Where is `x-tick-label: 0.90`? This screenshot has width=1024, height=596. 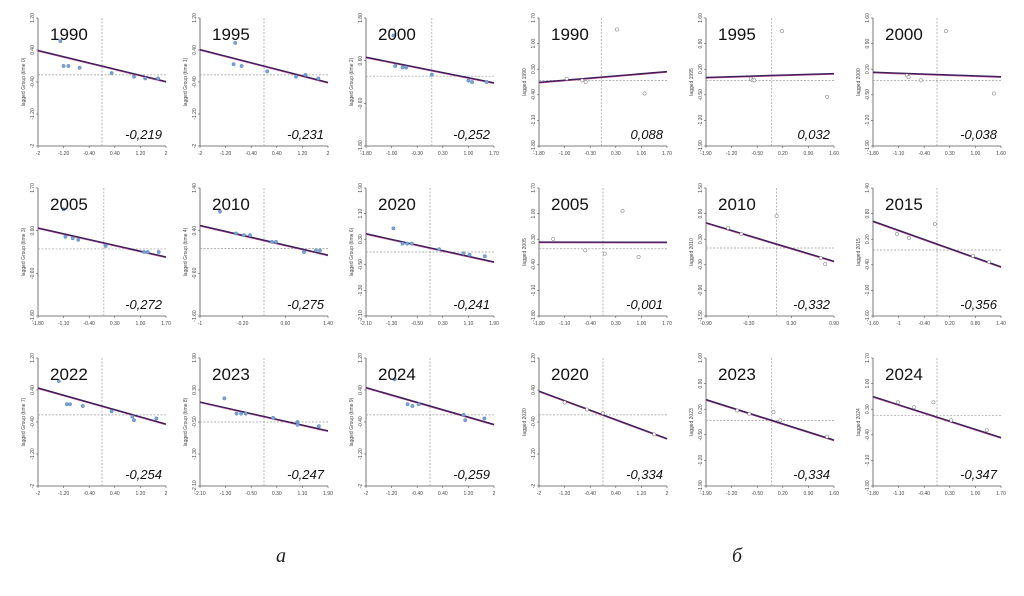
x-tick-label: 0.90 is located at coordinates (834, 324).